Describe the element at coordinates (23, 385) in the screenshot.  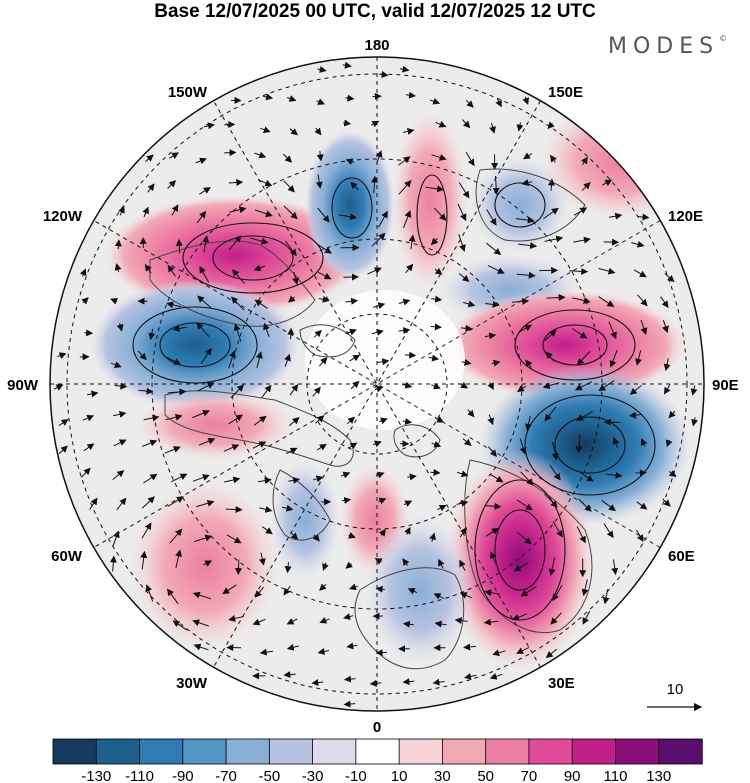
I see `lon-label-90w: 90W` at that location.